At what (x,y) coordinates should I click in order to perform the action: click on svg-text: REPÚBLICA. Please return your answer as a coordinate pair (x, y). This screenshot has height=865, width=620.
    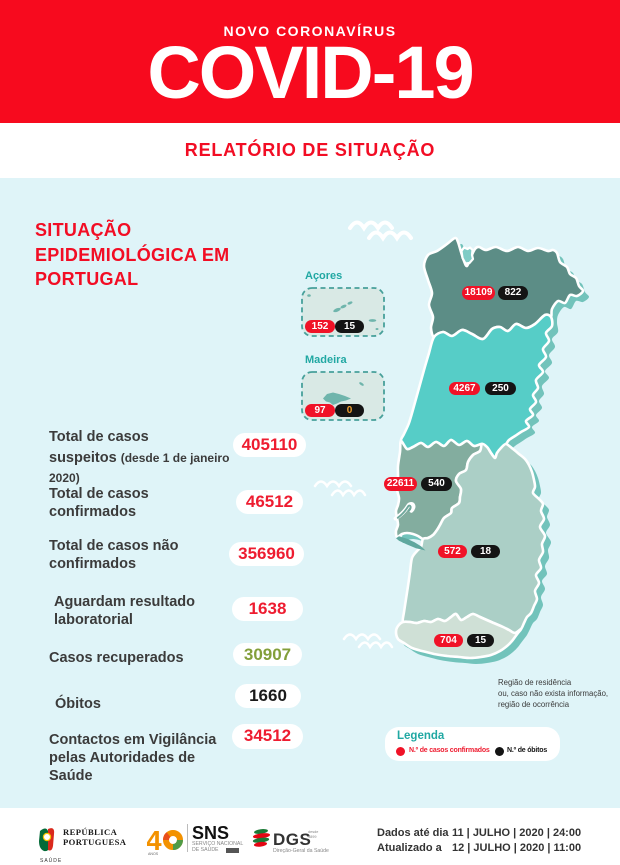
    Looking at the image, I should click on (90, 832).